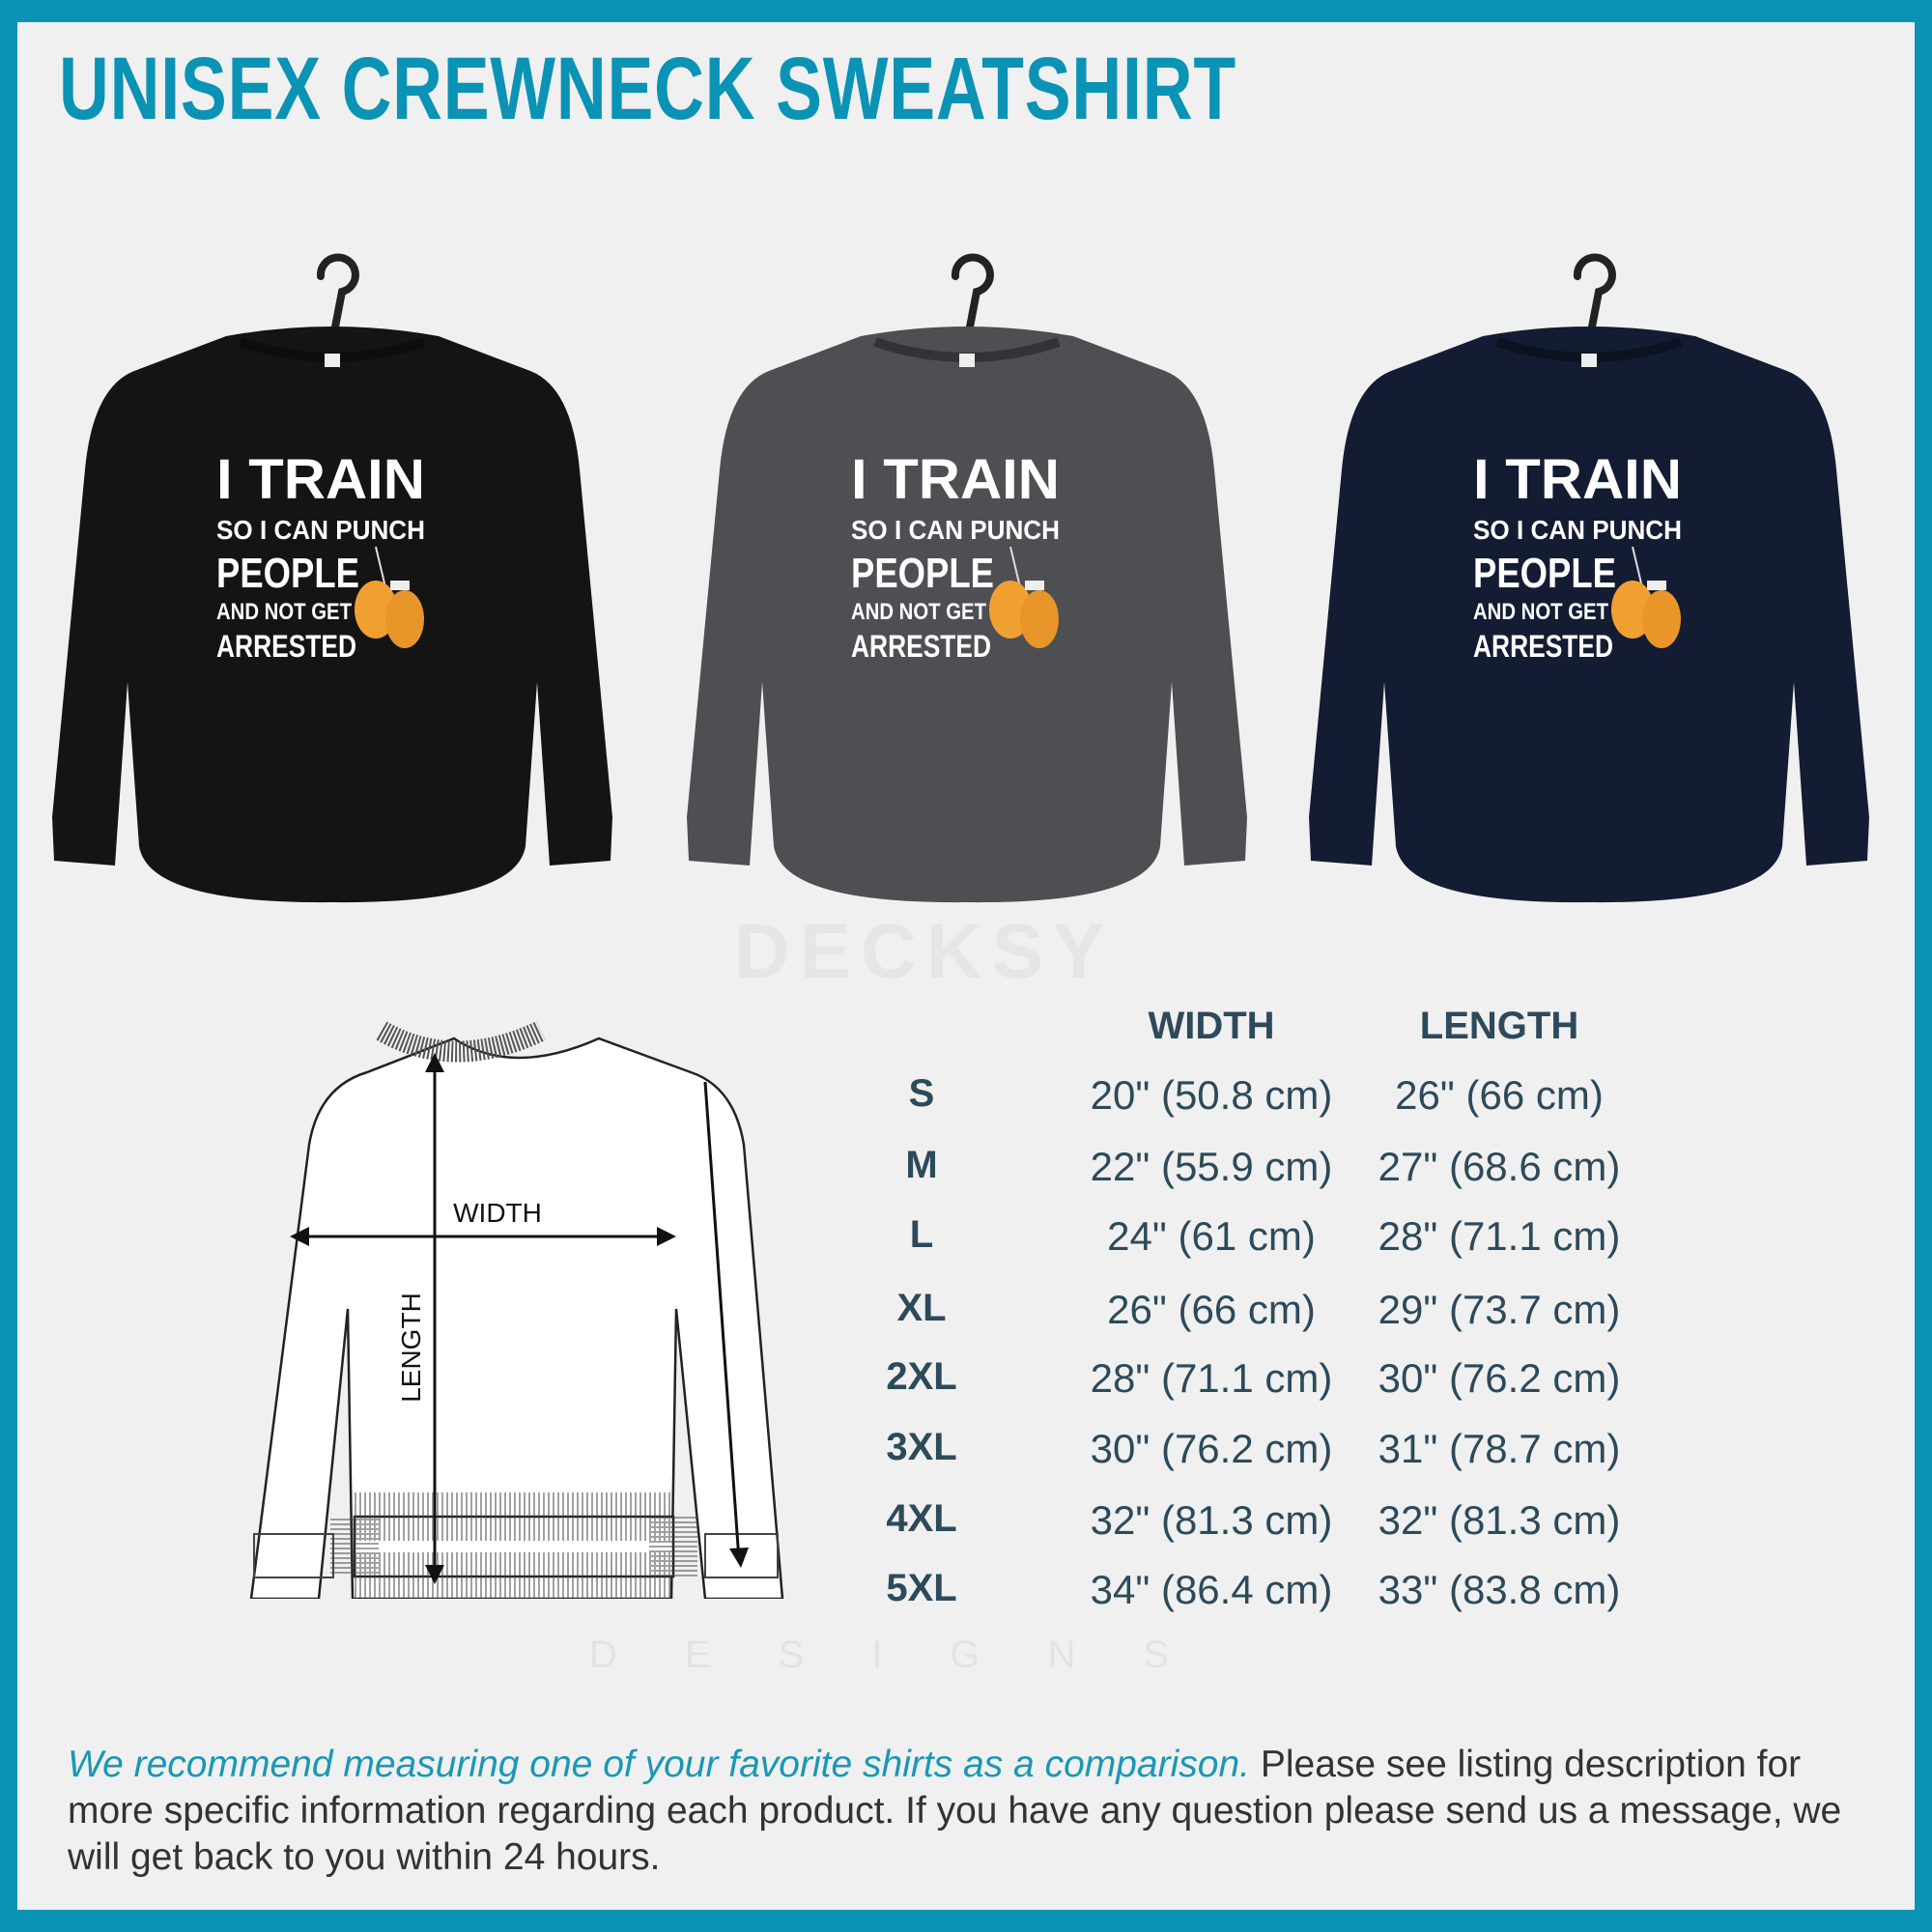 This screenshot has width=1932, height=1932. Describe the element at coordinates (921, 1518) in the screenshot. I see `size-row-size: 4XL` at that location.